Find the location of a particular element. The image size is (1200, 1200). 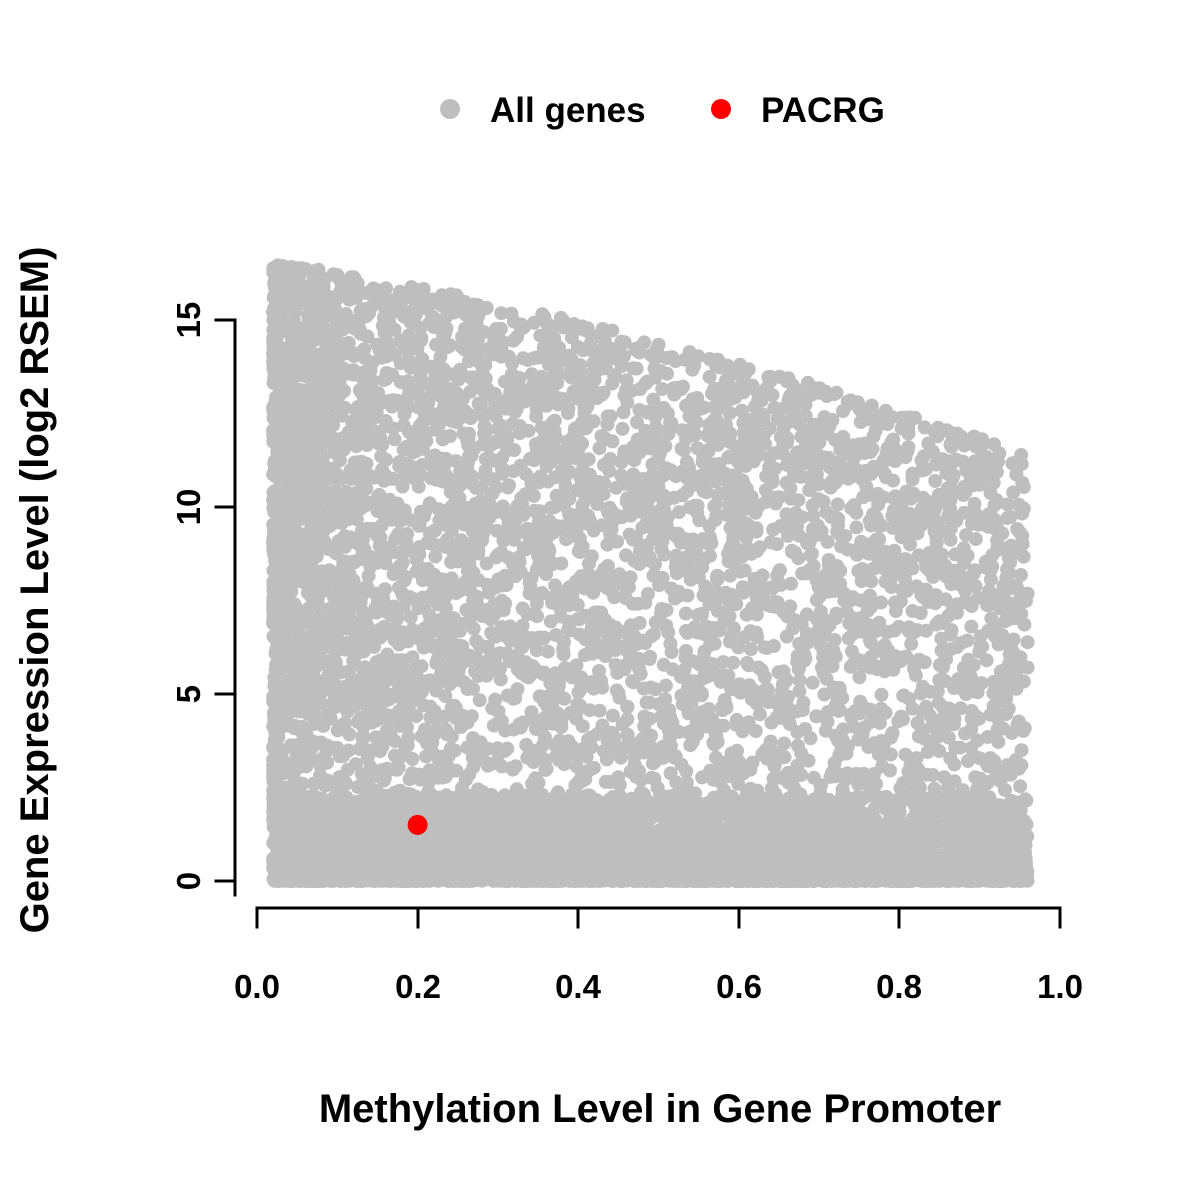

x-axis: 0.0 0.2 0.4 0.6 0.8 1.0 is located at coordinates (658, 955).